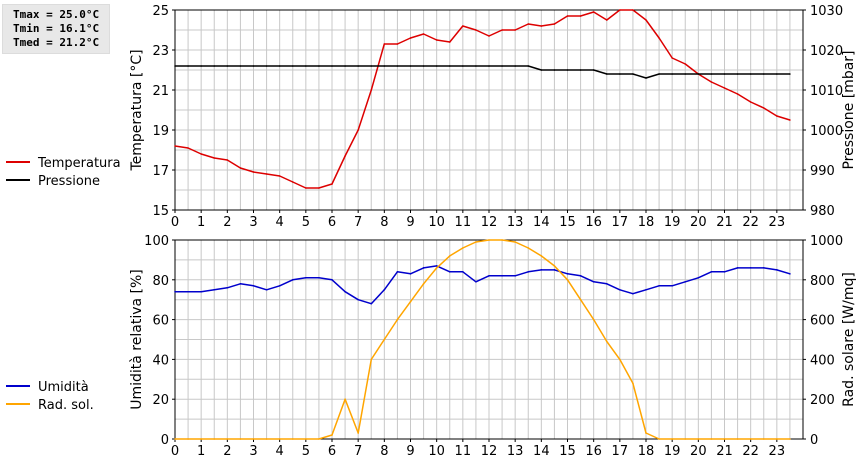 The width and height of the screenshot is (860, 460). Describe the element at coordinates (436, 451) in the screenshot. I see `x-tick-label: 10` at that location.